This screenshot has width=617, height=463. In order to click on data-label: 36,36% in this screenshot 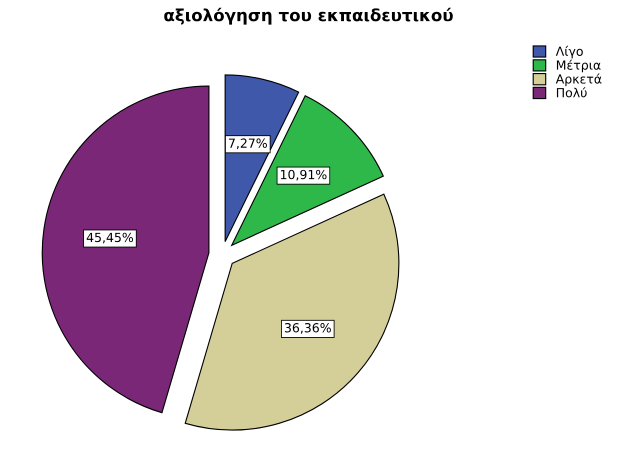, I will do `click(307, 328)`.